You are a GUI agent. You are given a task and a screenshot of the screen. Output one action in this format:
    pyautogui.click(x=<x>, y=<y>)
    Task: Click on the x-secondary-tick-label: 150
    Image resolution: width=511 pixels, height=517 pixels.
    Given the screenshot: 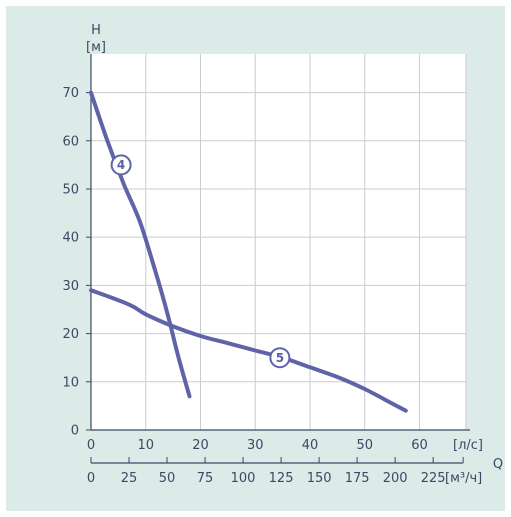 What is the action you would take?
    pyautogui.click(x=319, y=478)
    